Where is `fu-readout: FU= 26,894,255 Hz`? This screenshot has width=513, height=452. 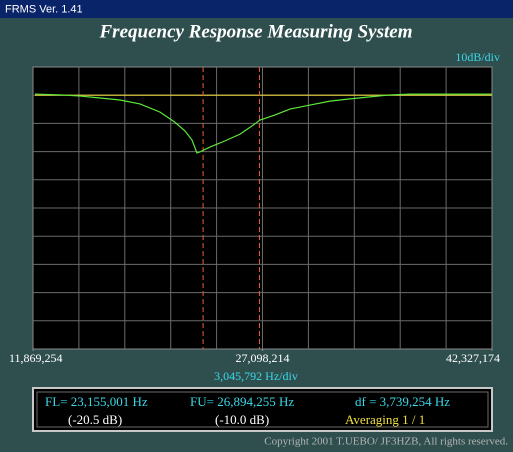 fu-readout: FU= 26,894,255 Hz is located at coordinates (242, 401).